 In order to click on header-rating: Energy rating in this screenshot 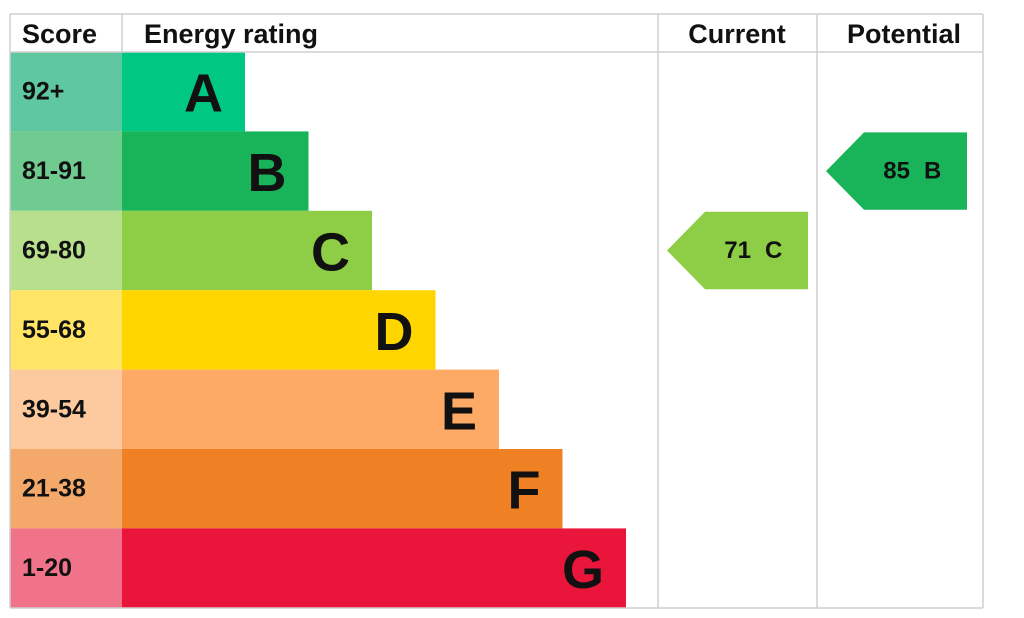, I will do `click(231, 34)`.